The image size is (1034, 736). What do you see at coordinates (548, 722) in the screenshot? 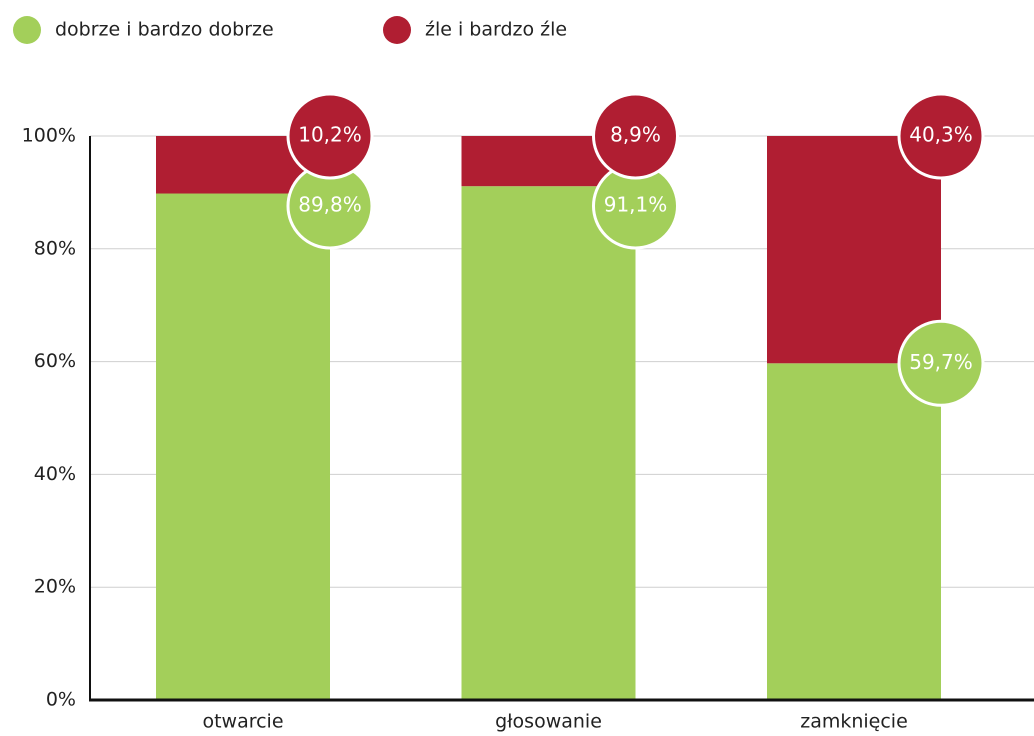
I see `x-tick-label: głosowanie` at bounding box center [548, 722].